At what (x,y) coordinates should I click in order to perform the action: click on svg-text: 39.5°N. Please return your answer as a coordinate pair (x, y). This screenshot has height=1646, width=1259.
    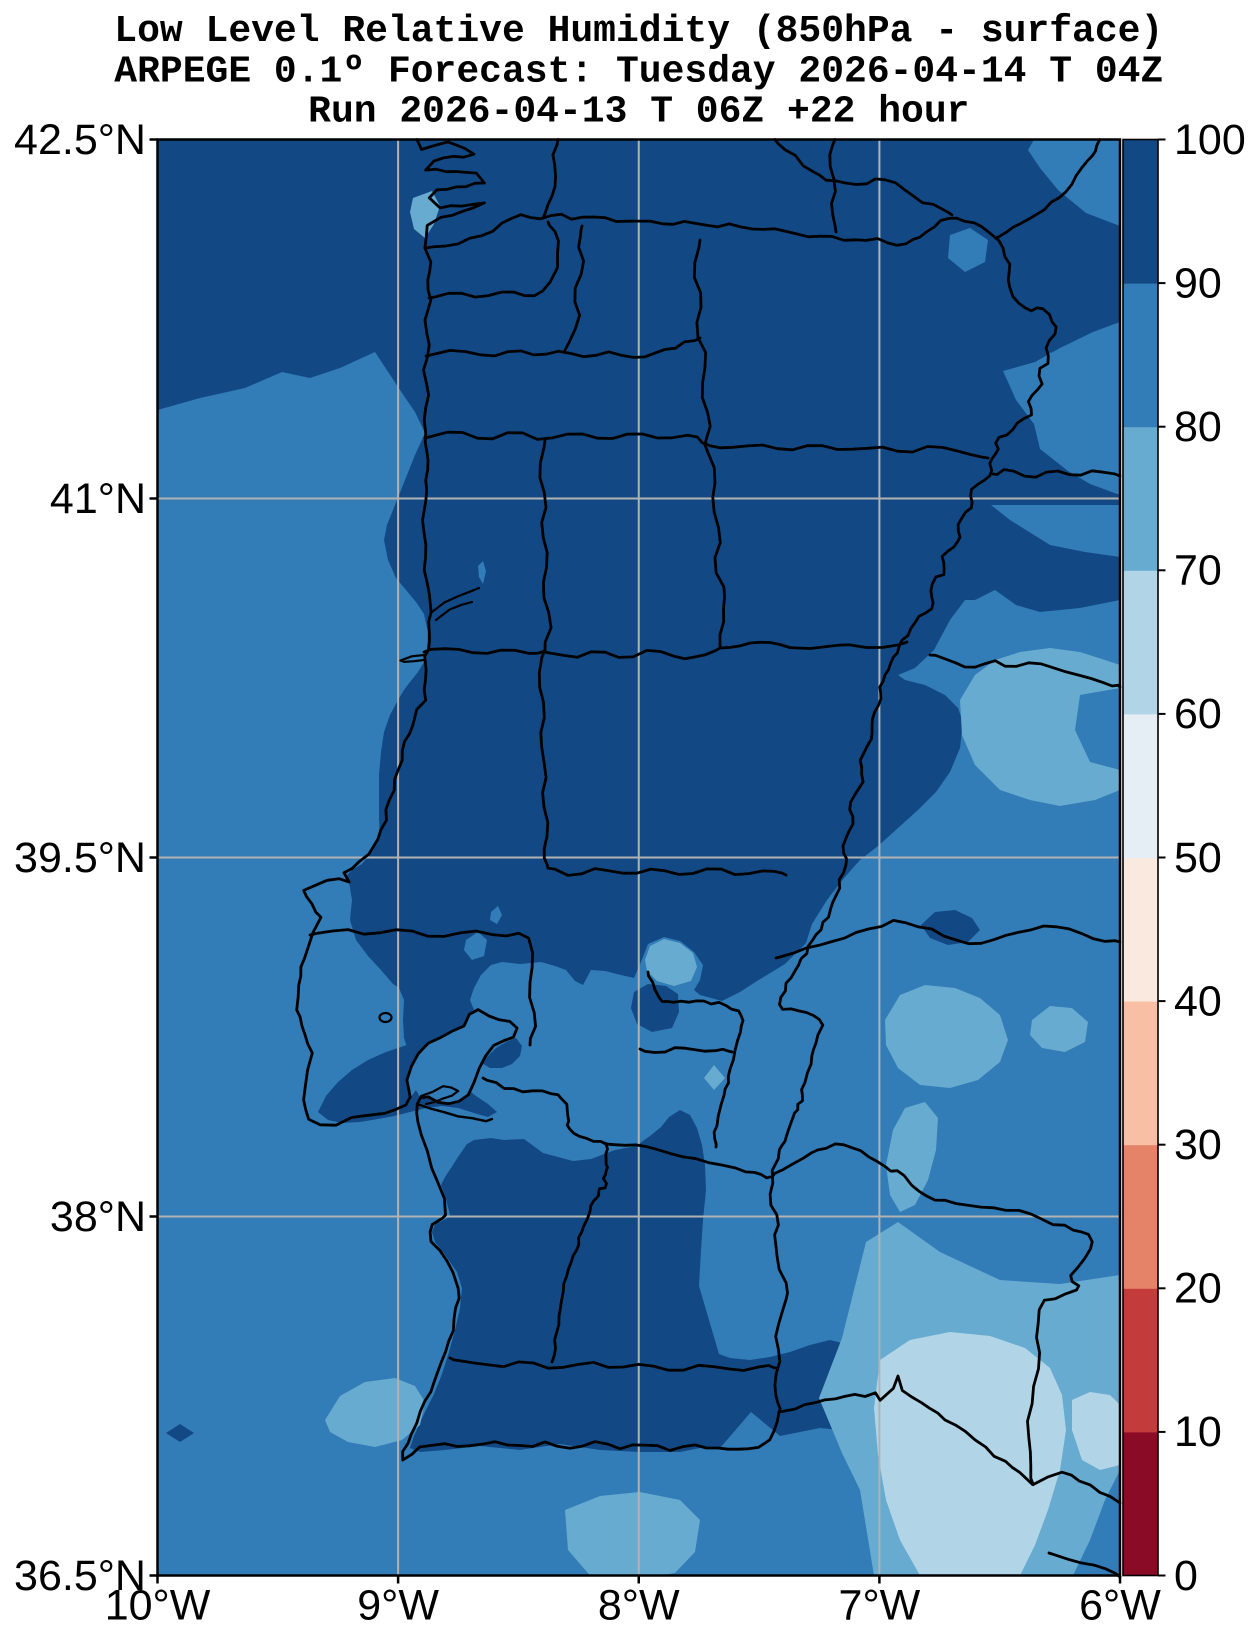
    Looking at the image, I should click on (80, 858).